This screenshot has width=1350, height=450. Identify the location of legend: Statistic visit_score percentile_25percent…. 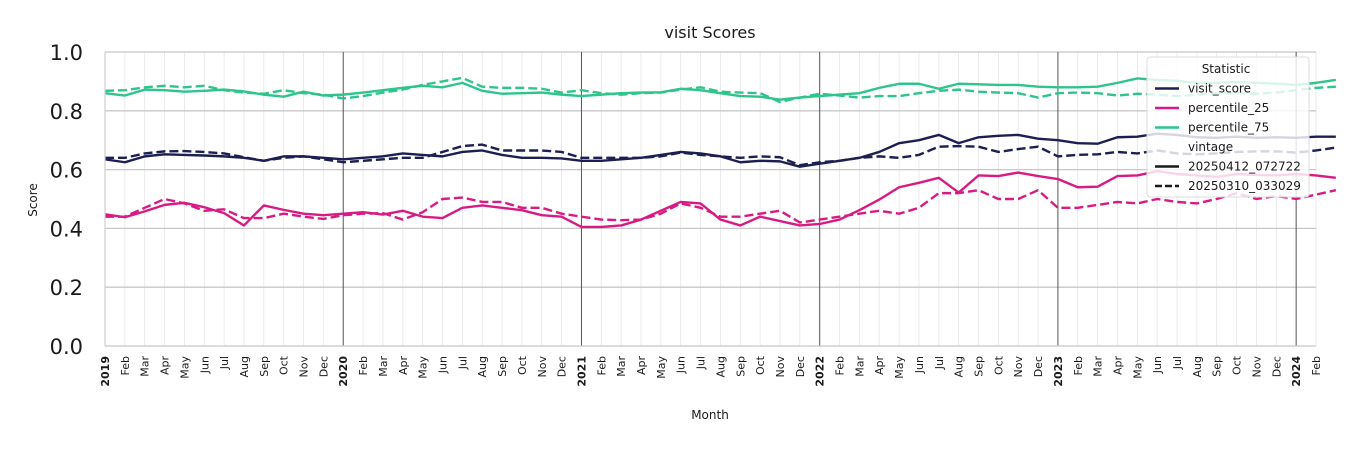
(1228, 127).